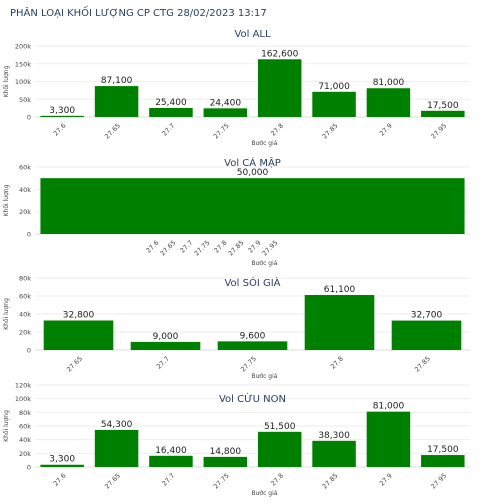 This screenshot has width=500, height=504. I want to click on data-label: 9,000, so click(166, 337).